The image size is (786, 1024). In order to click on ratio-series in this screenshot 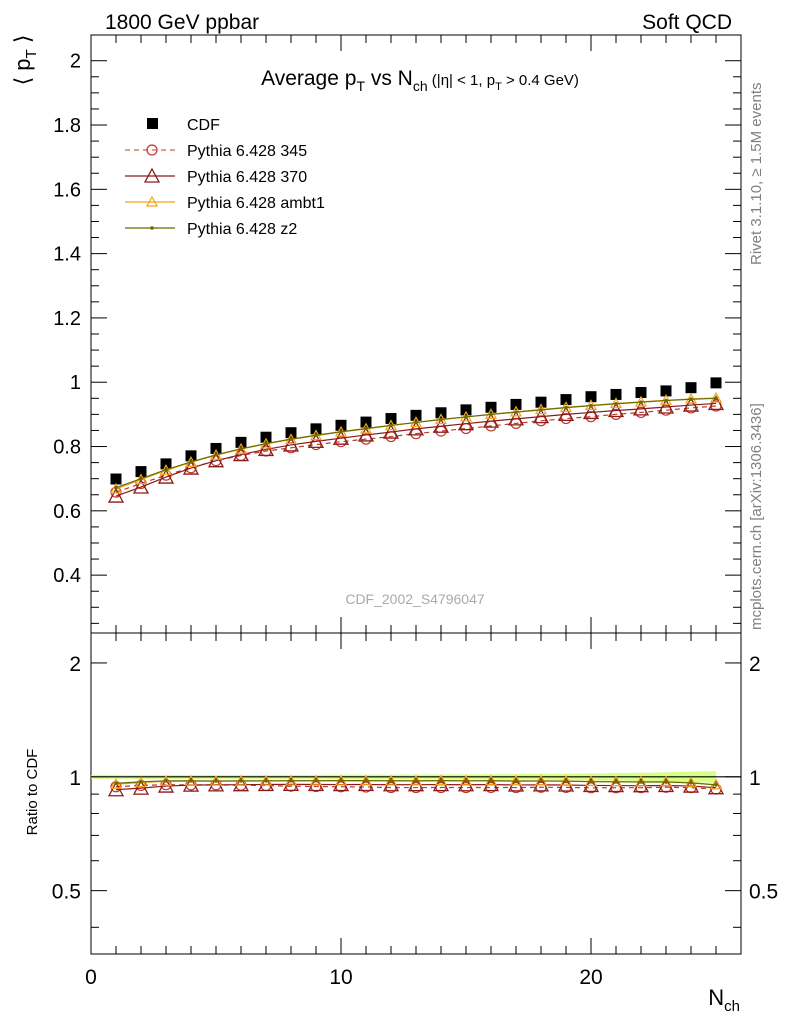, I will do `click(416, 785)`.